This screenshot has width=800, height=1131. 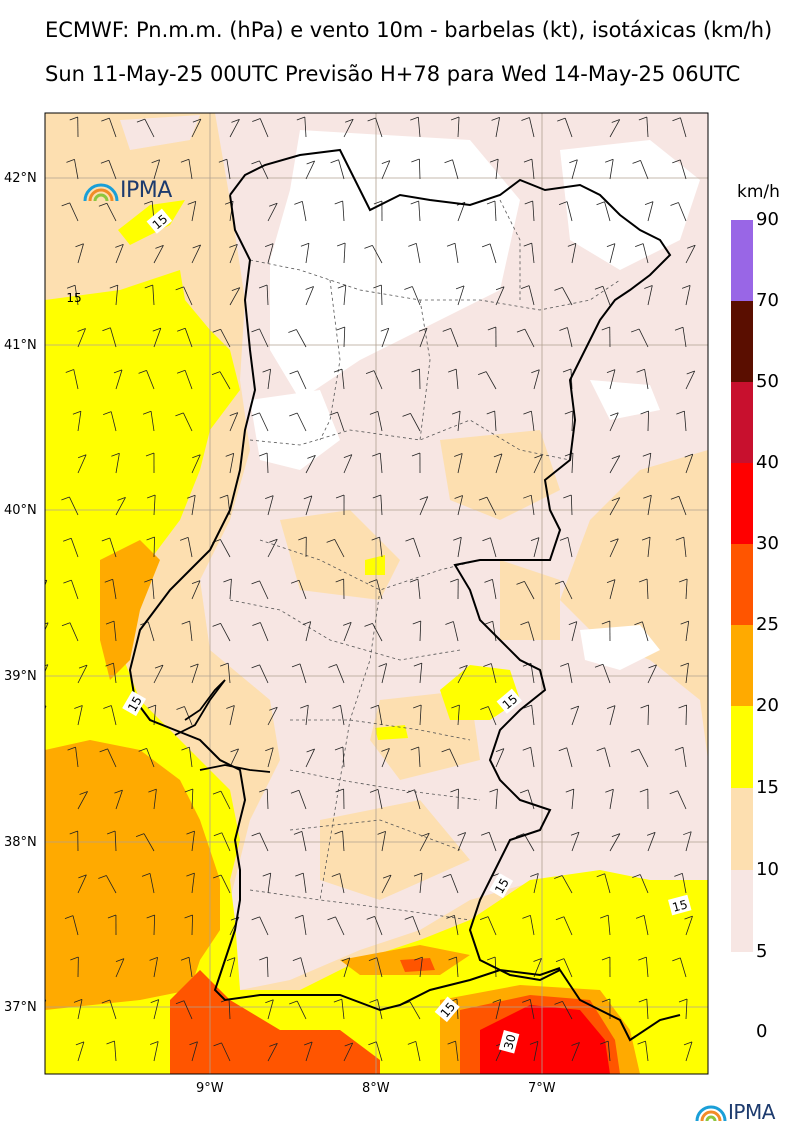 I want to click on calm-patch, so click(x=295, y=430).